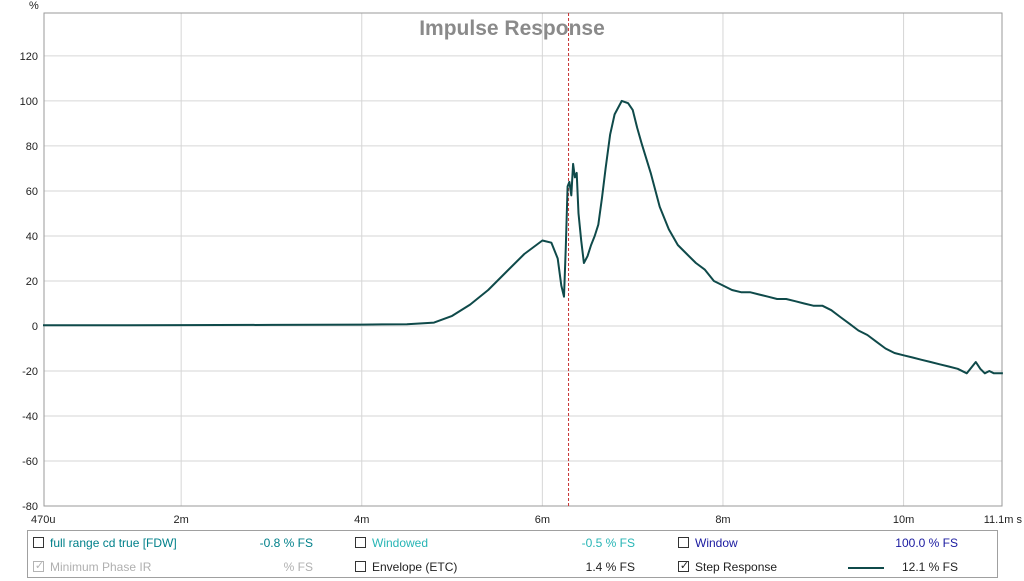 The image size is (1024, 581). What do you see at coordinates (608, 543) in the screenshot?
I see `legend-value: -0.5 % FS` at bounding box center [608, 543].